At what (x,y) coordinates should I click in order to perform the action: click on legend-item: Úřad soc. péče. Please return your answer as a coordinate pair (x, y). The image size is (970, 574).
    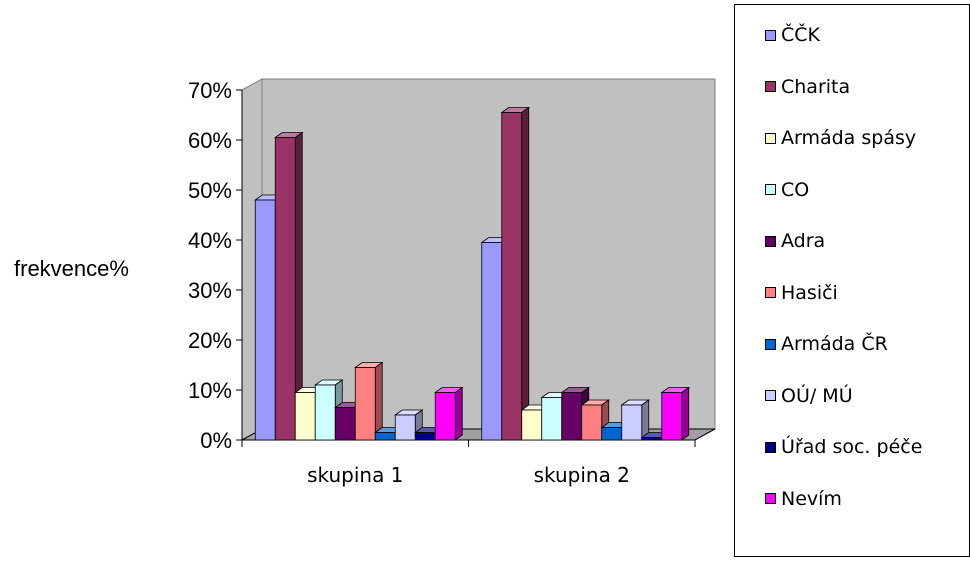
    Looking at the image, I should click on (843, 447).